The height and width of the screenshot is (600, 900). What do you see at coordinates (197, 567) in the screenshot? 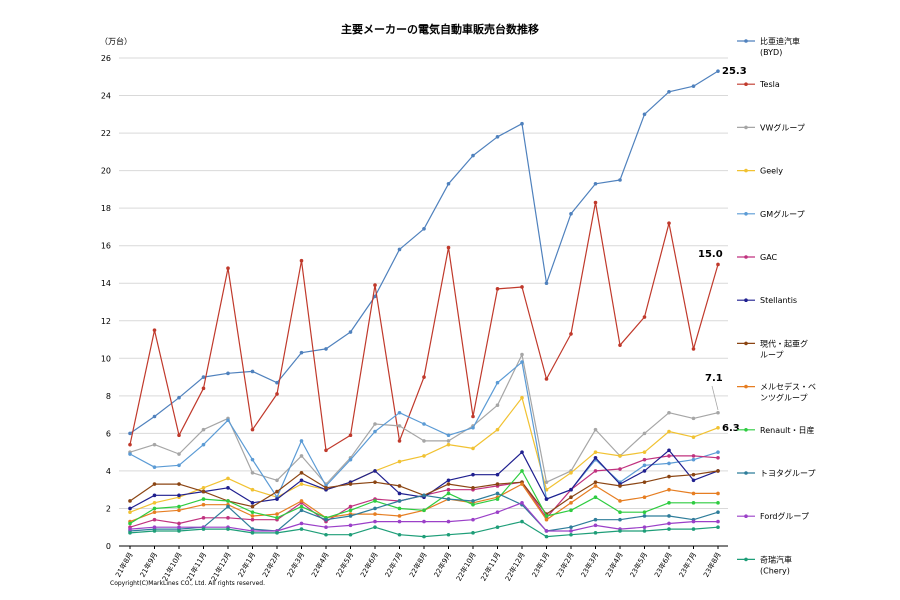
I see `x-tick-label: 21年11月` at bounding box center [197, 567].